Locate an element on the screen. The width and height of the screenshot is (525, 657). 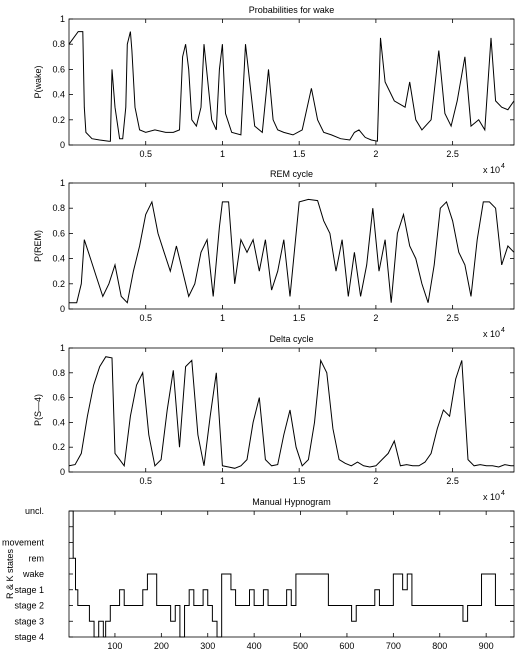
x-tick-label: 500 is located at coordinates (300, 646).